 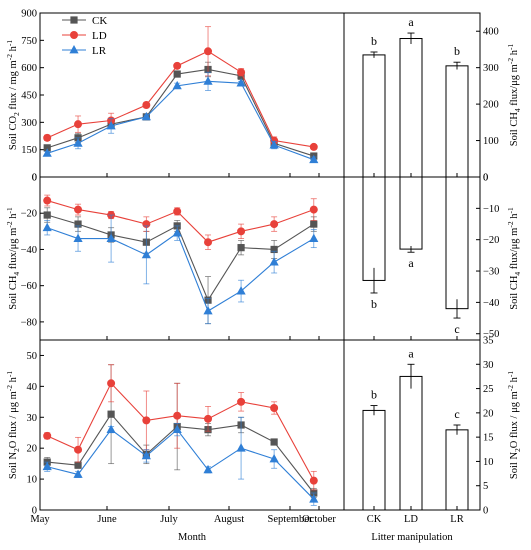 I want to click on y-axis-label-left-1: Soil CH4 flux/μg m-2 h-1, so click(x=13, y=258).